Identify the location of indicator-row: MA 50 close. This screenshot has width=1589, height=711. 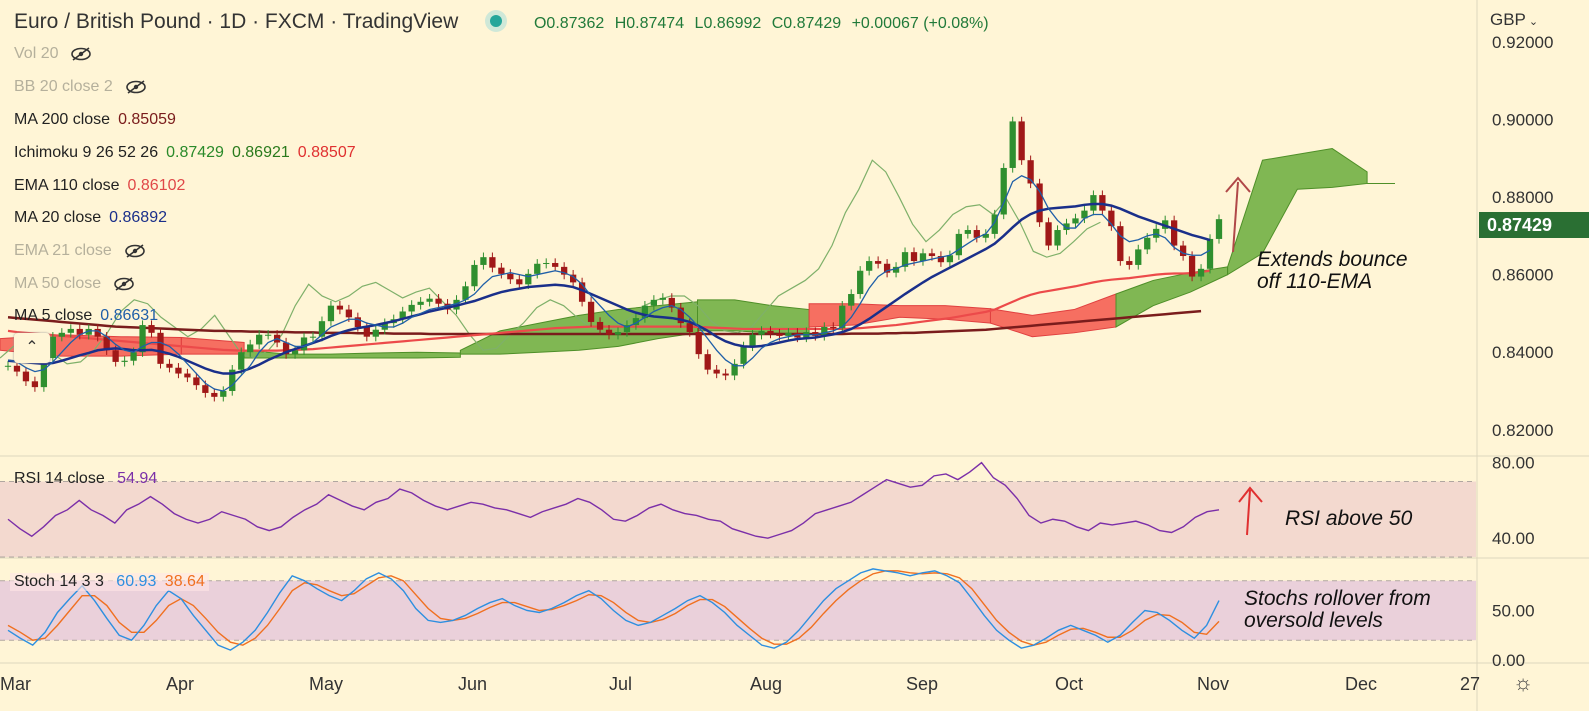
(74, 284).